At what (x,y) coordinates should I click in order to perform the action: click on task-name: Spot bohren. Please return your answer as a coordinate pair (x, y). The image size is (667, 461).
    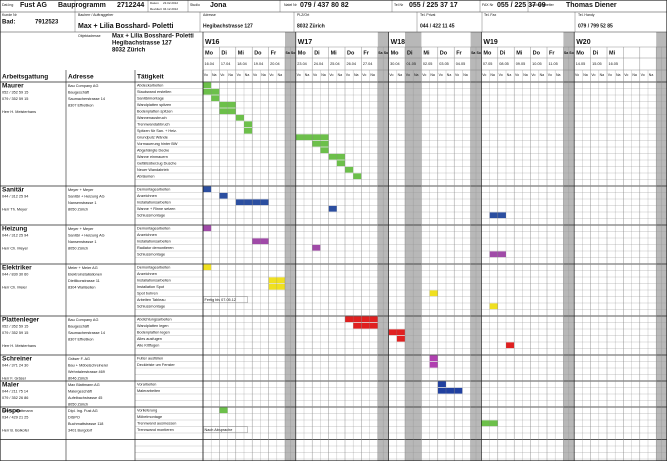
    Looking at the image, I should click on (147, 294).